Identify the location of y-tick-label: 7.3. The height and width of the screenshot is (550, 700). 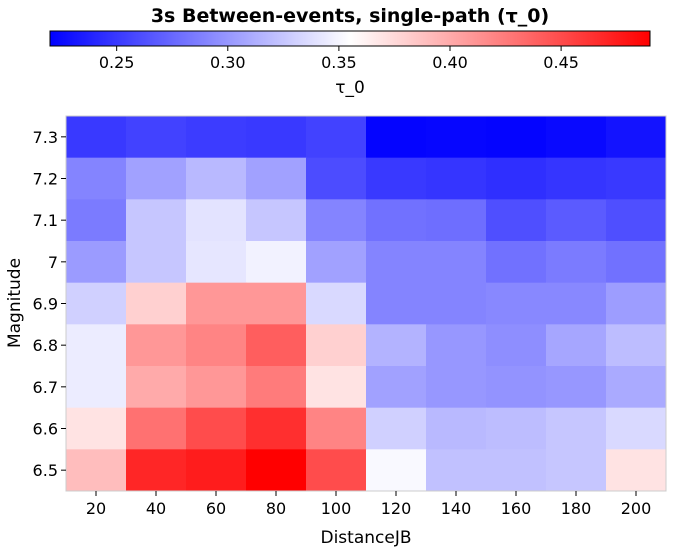
(45, 137).